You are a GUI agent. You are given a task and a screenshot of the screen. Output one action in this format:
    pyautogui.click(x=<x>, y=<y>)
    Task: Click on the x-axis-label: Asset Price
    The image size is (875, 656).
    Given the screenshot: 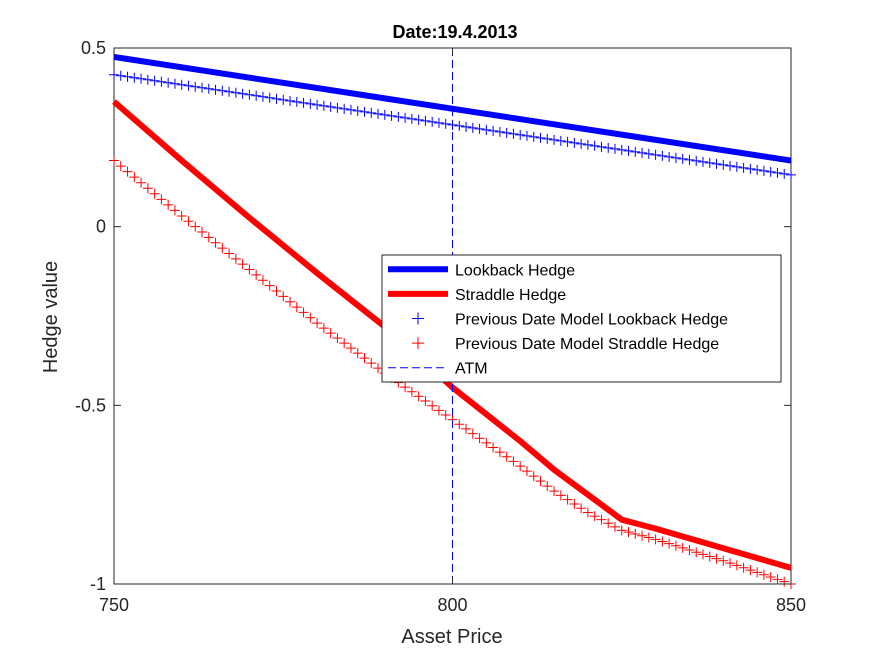 What is the action you would take?
    pyautogui.click(x=451, y=637)
    